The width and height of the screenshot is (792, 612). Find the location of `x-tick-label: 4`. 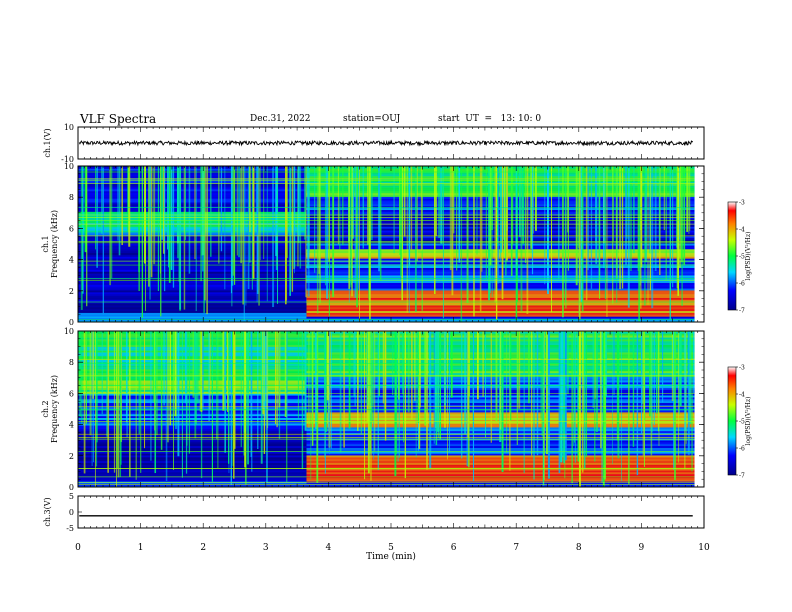

x-tick-label: 4 is located at coordinates (329, 548).